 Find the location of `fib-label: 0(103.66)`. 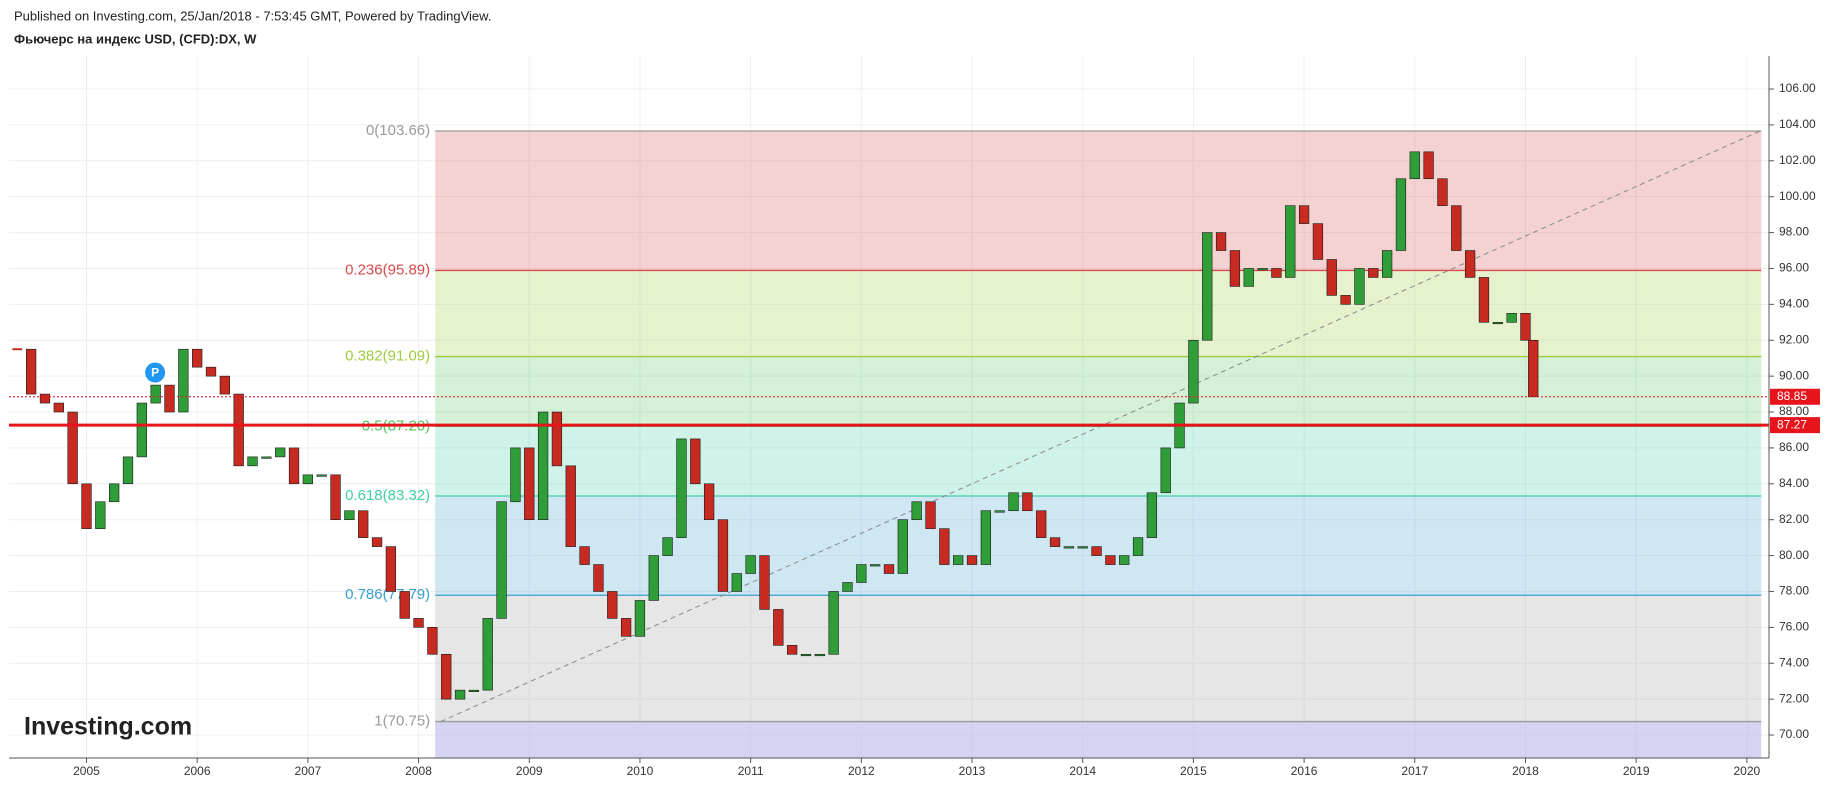

fib-label: 0(103.66) is located at coordinates (398, 130).